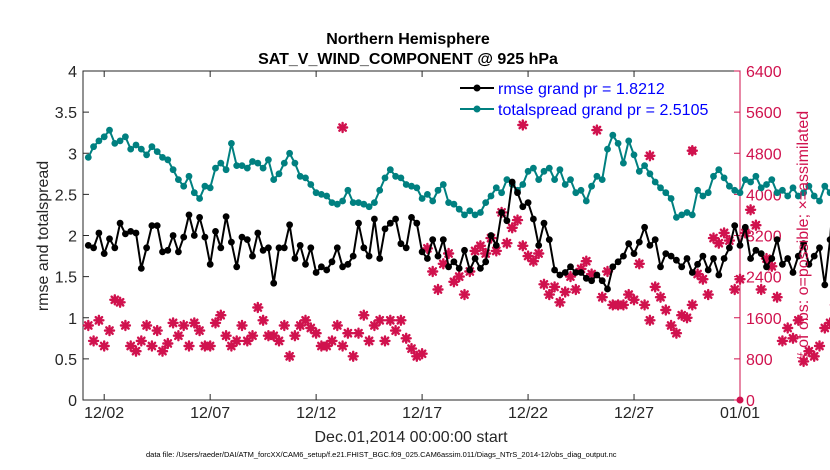 Image resolution: width=830 pixels, height=470 pixels. What do you see at coordinates (477, 109) in the screenshot?
I see `legend-spread-marker` at bounding box center [477, 109].